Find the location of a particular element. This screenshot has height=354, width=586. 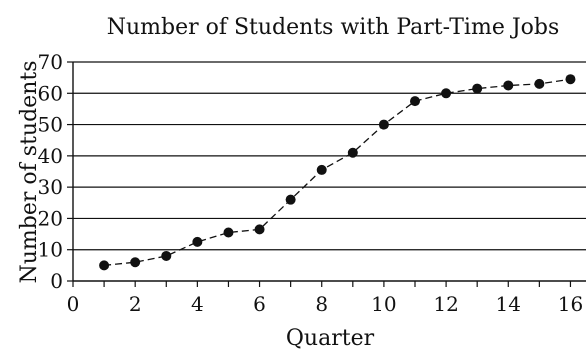

y-tick-label: 0 is located at coordinates (56, 281).